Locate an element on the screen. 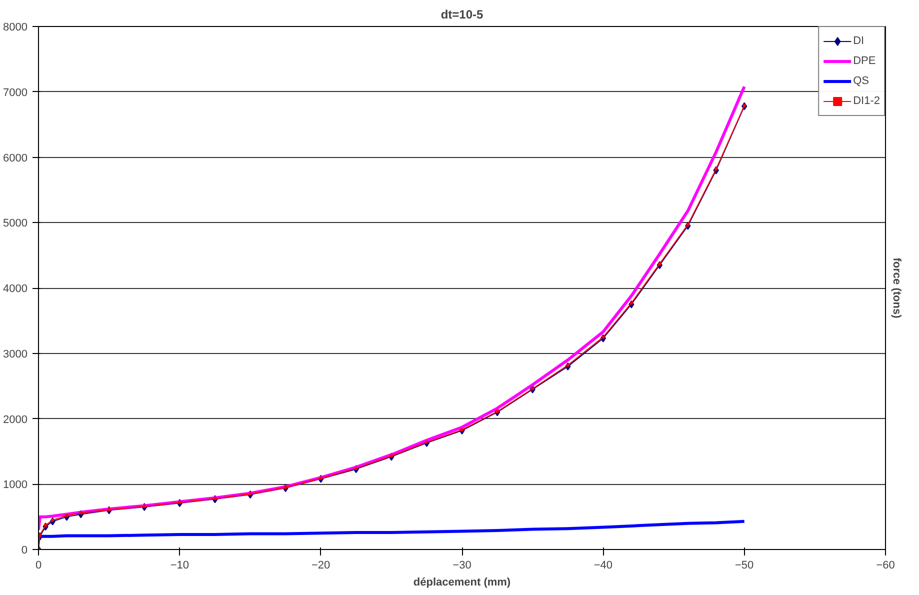 The image size is (919, 595). y-tick-label: 5000 is located at coordinates (15, 224).